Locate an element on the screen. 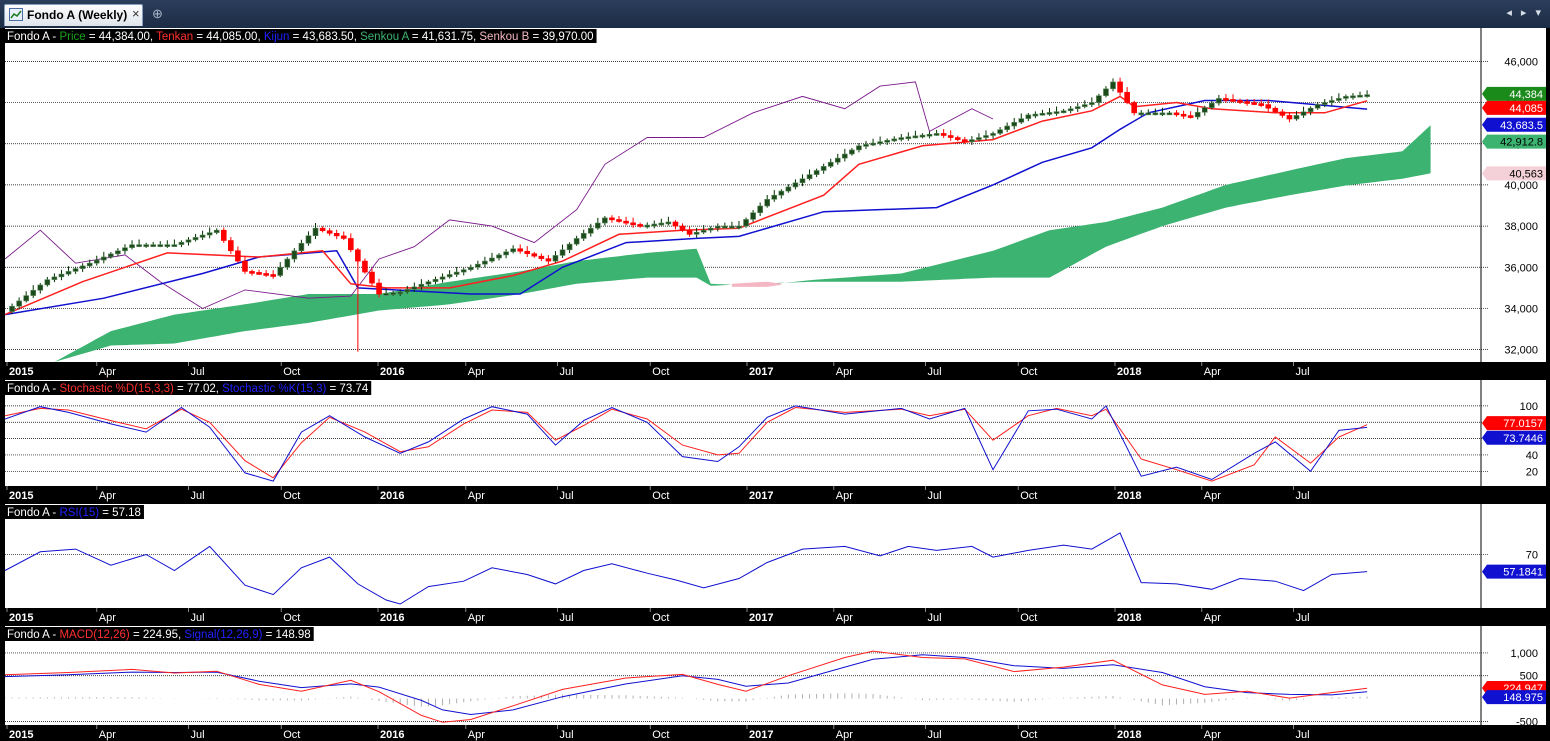 Image resolution: width=1550 pixels, height=741 pixels. window-titlebar: Fondo A (Weekly) × ⊕ ◂ ▸ ▾ is located at coordinates (775, 14).